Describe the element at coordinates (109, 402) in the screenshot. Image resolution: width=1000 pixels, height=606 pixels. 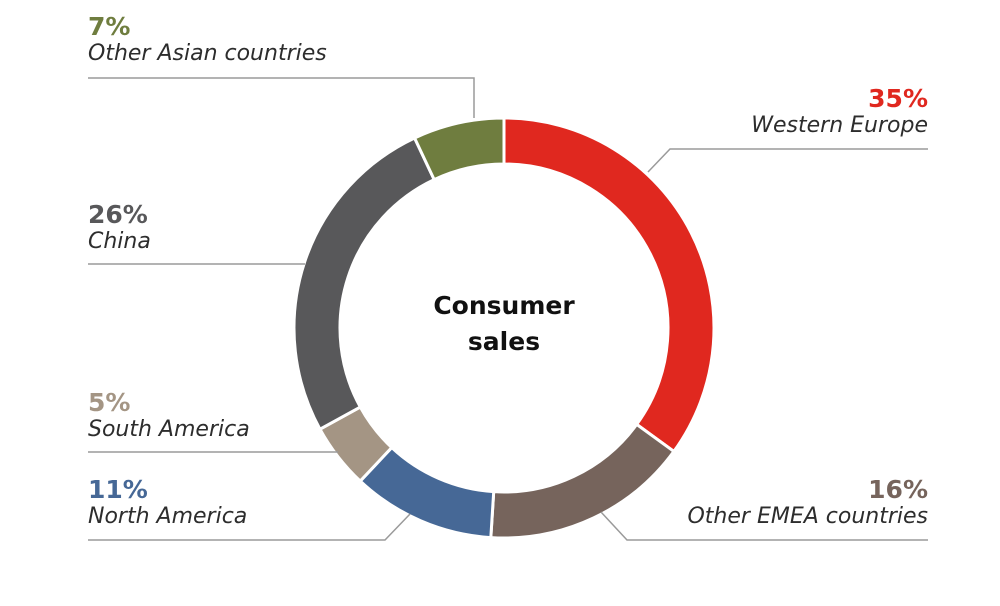
I see `label-pct: 5%` at that location.